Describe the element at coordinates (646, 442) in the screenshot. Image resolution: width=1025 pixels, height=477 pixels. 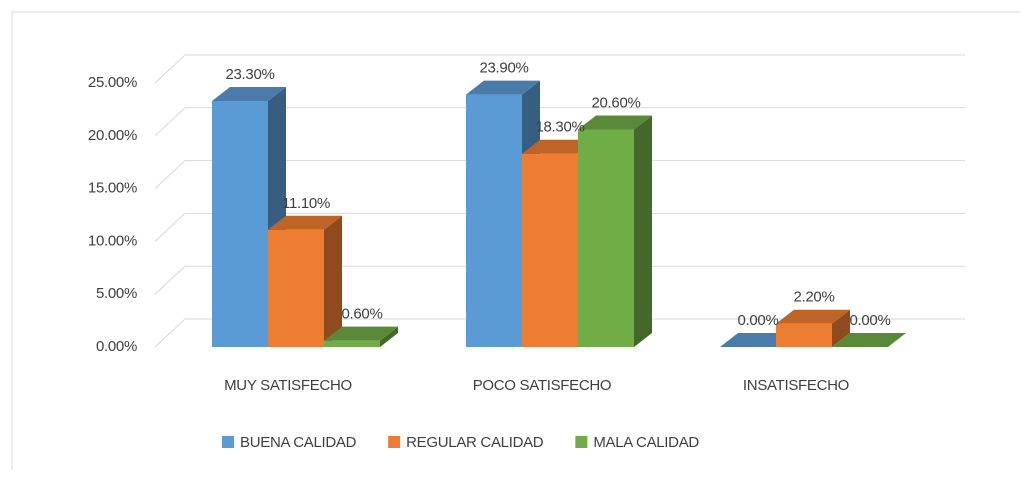
I see `legend-label: MALA CALIDAD` at that location.